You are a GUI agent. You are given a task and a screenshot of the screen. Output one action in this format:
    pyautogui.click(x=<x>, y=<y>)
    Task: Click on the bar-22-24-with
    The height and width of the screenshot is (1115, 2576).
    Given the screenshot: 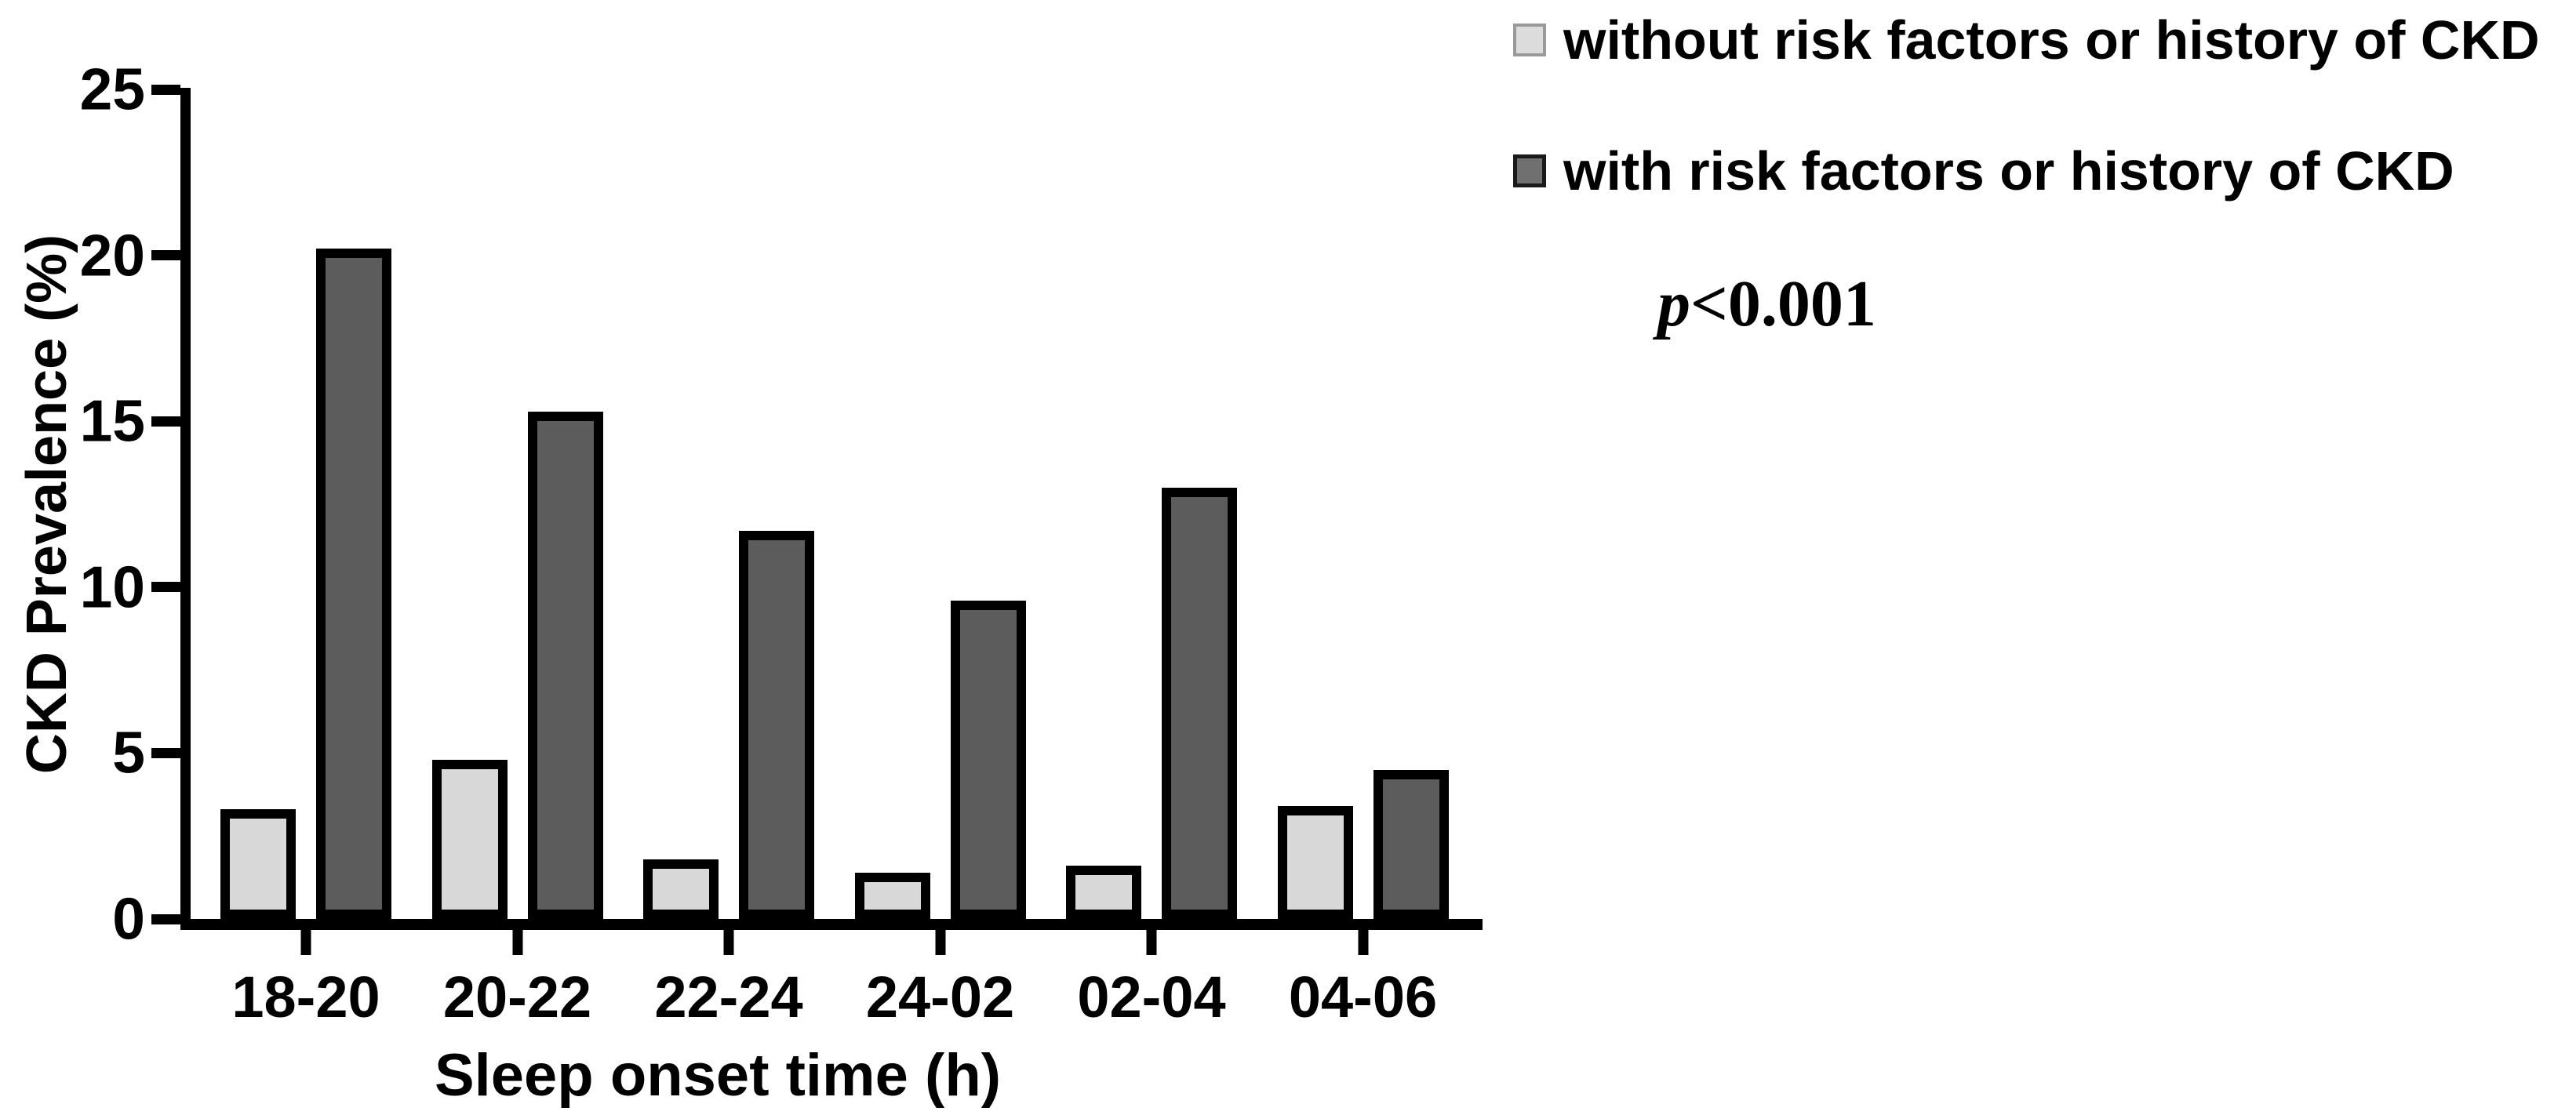 What is the action you would take?
    pyautogui.click(x=776, y=725)
    